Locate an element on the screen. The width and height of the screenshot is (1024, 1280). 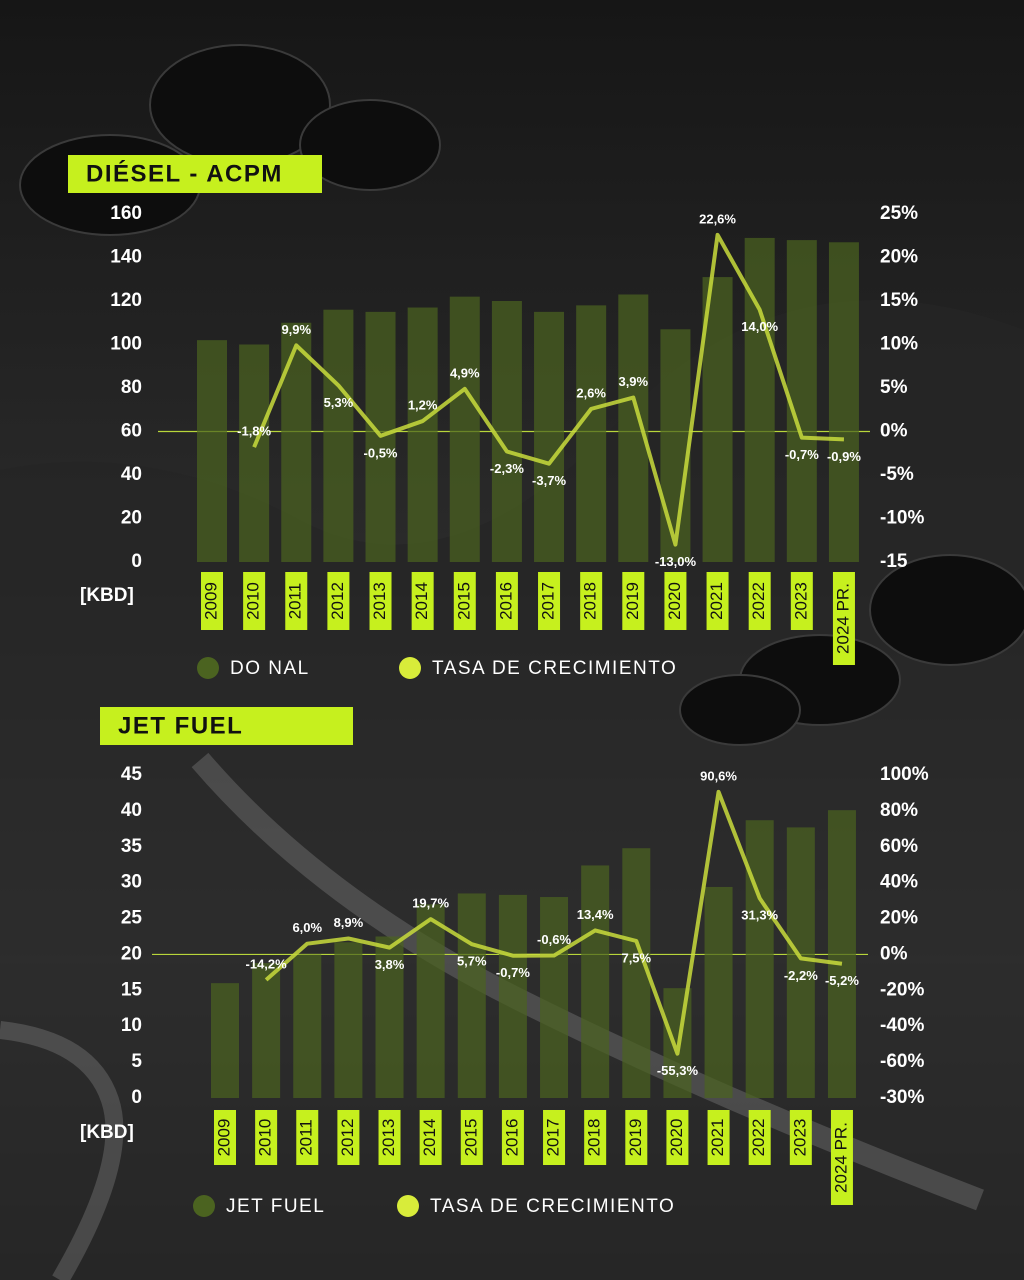
x-tick-label: 2012 is located at coordinates (337, 601).